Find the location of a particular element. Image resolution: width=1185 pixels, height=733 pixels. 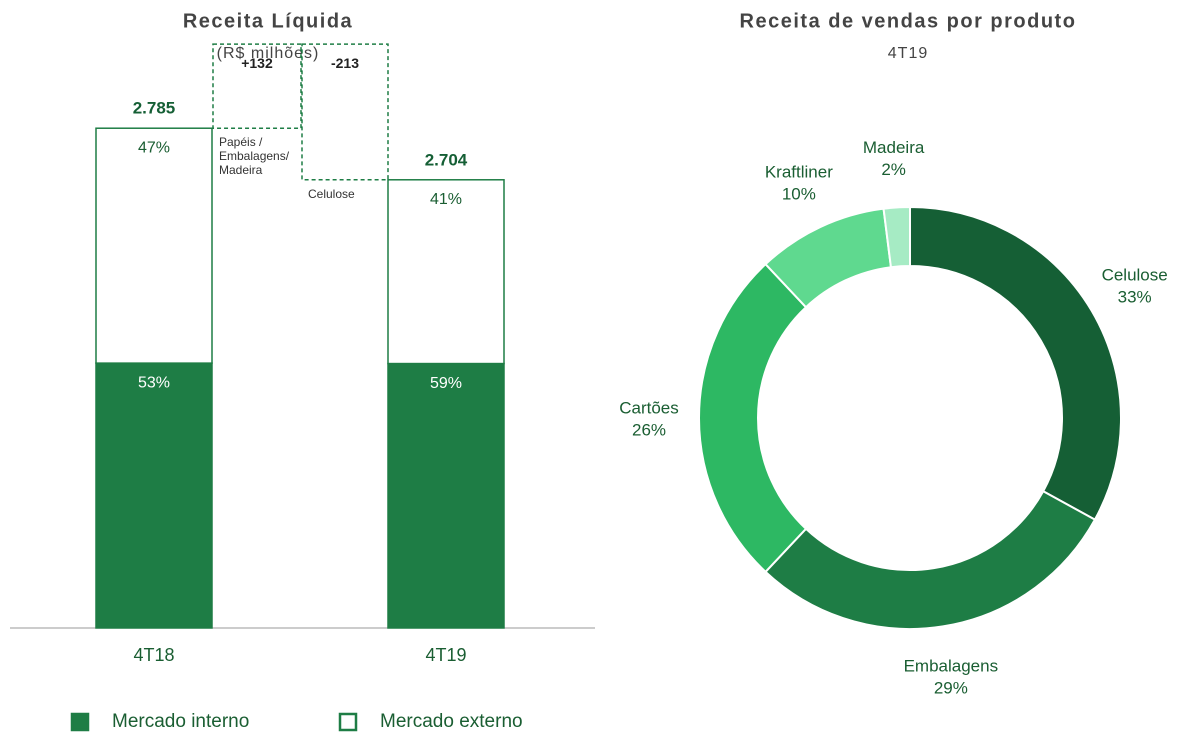

delta-category: Celulose is located at coordinates (331, 194).